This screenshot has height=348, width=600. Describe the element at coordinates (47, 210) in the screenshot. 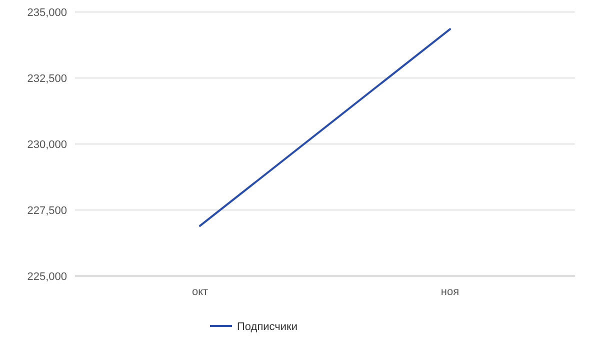

I see `y-tick-label: 227,500` at that location.